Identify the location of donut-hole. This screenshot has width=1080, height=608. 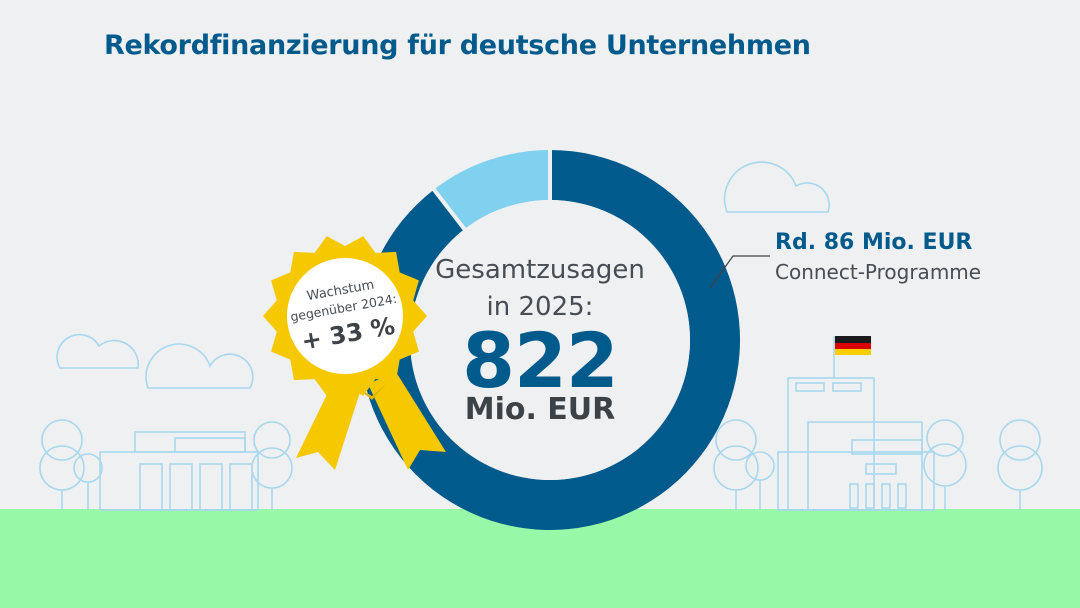
(550, 340).